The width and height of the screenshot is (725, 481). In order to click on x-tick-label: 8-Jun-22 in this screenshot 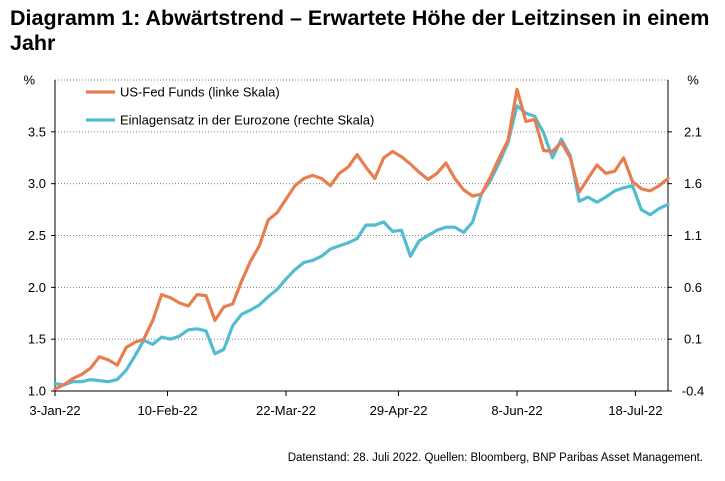, I will do `click(516, 410)`.